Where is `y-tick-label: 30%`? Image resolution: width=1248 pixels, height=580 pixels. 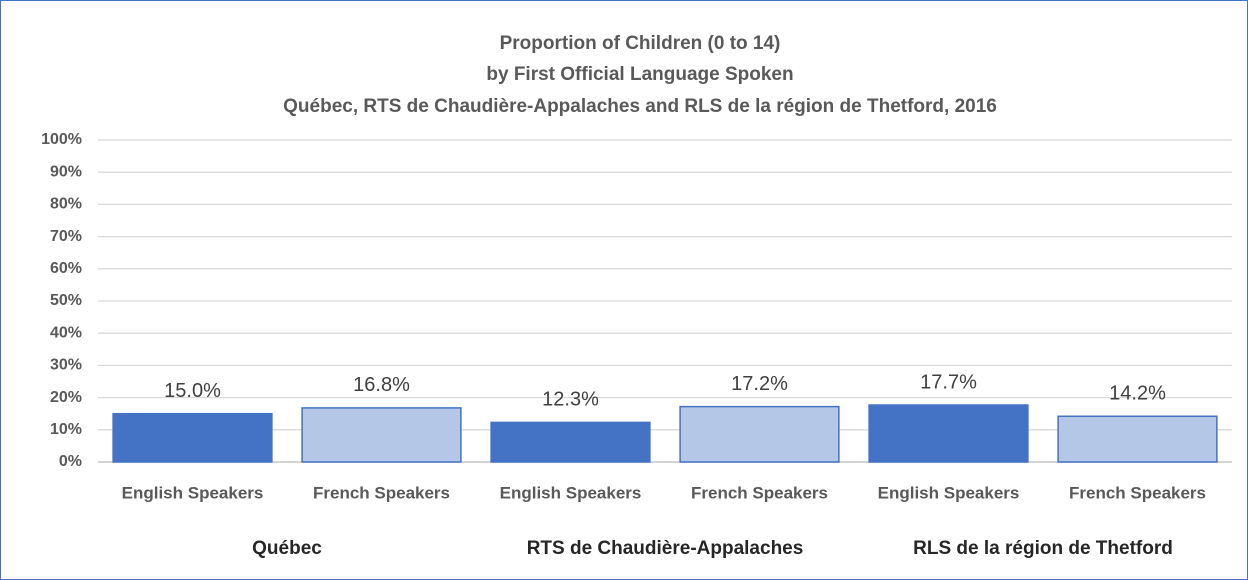 y-tick-label: 30% is located at coordinates (66, 365).